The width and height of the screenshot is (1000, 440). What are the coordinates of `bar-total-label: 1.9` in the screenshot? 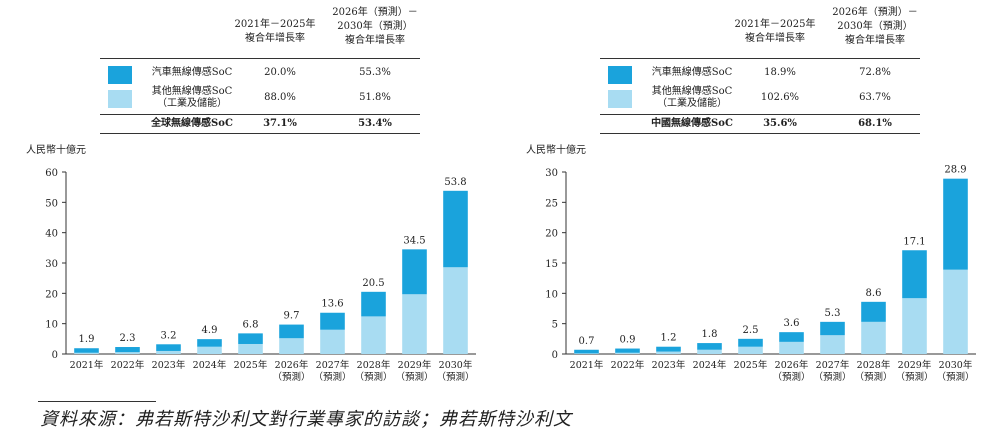 It's located at (87, 339).